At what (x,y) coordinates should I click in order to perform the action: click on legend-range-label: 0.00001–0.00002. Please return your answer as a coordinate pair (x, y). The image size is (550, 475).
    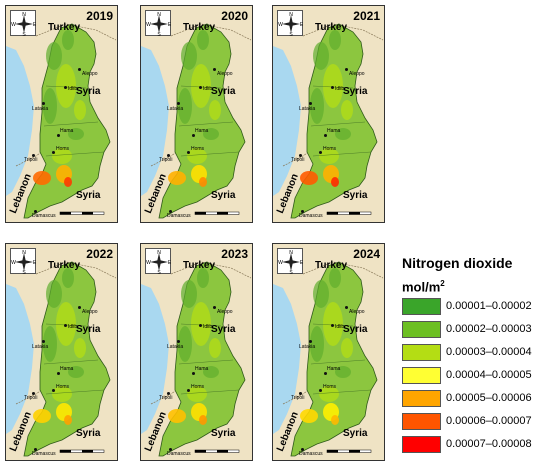
    Looking at the image, I should click on (489, 306).